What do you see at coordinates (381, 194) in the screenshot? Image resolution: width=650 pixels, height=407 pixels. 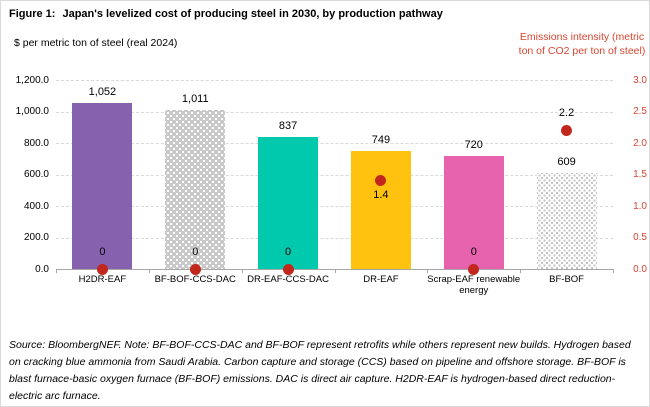 I see `emissions-value-label: 1.4` at bounding box center [381, 194].